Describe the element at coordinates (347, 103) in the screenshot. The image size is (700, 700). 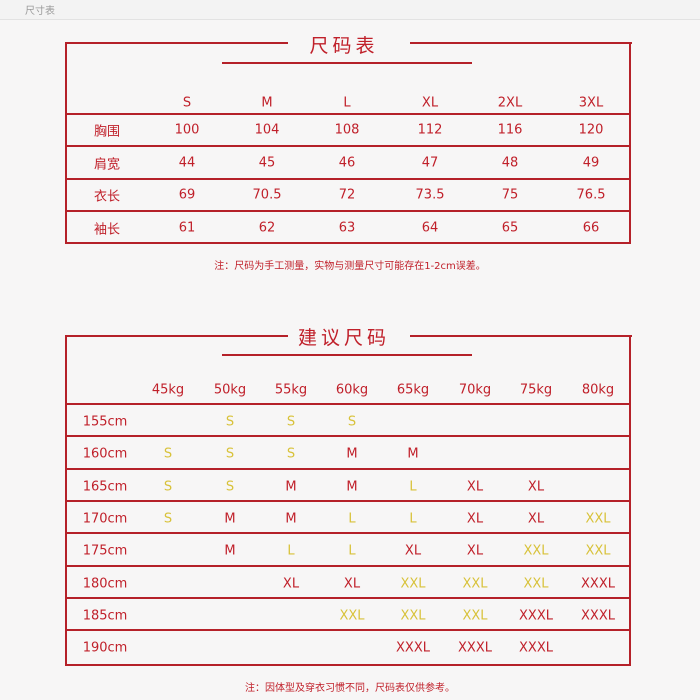
I see `size-header: L` at that location.